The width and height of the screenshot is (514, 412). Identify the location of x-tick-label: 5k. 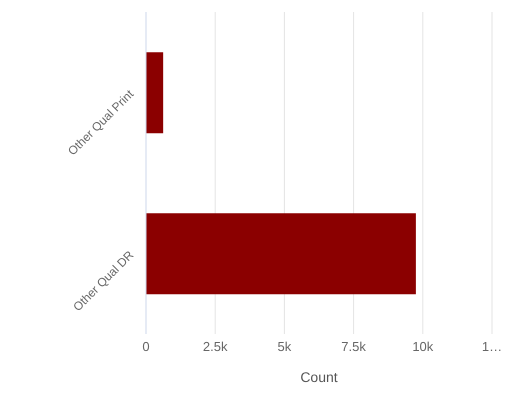
(285, 346).